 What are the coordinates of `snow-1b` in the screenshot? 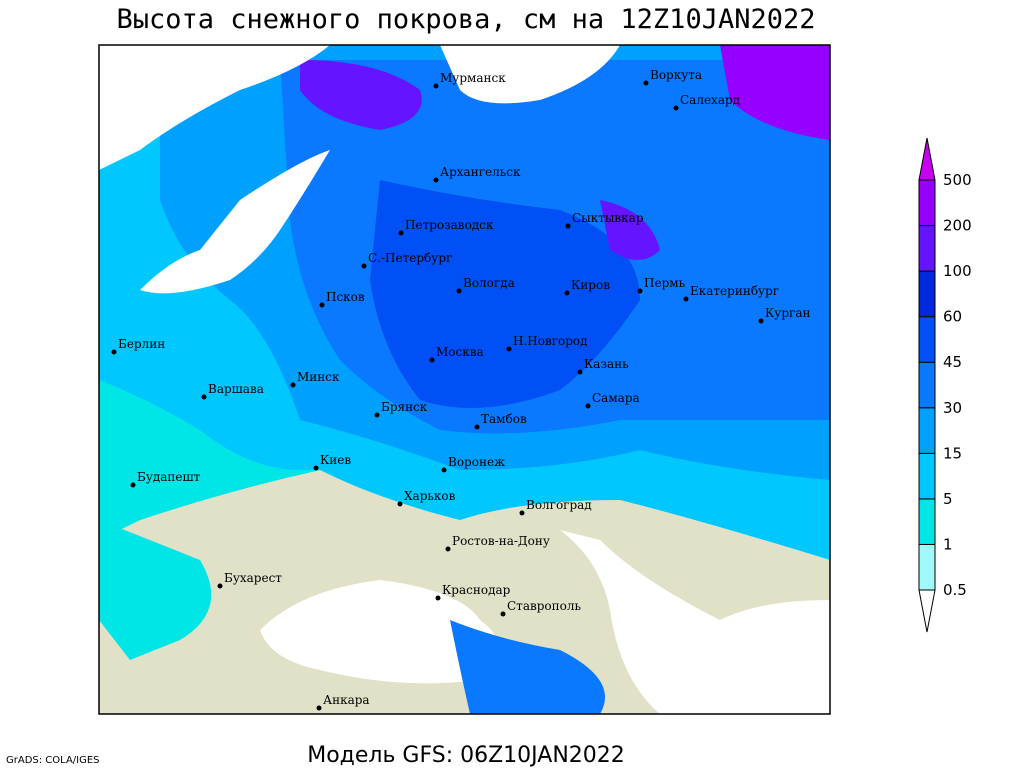 It's located at (155, 590).